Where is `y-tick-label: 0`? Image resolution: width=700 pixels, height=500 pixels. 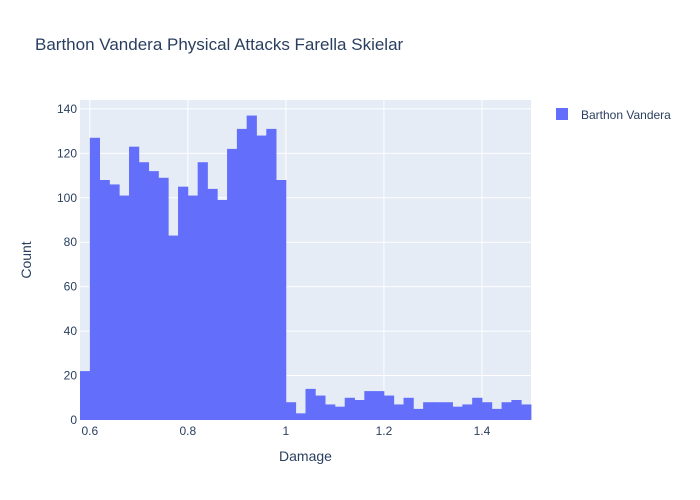
y-tick-label: 0 is located at coordinates (73, 420).